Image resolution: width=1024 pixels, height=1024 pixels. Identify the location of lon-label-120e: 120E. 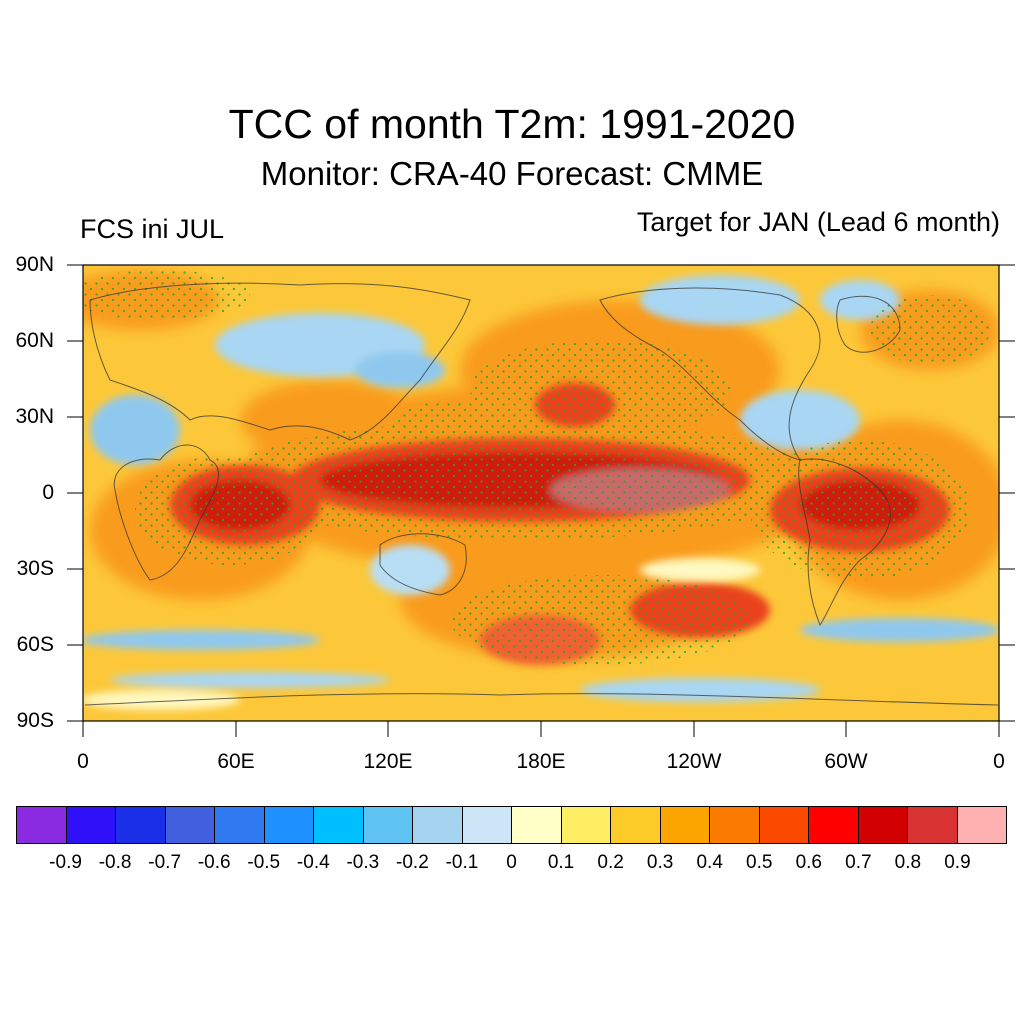
(388, 761).